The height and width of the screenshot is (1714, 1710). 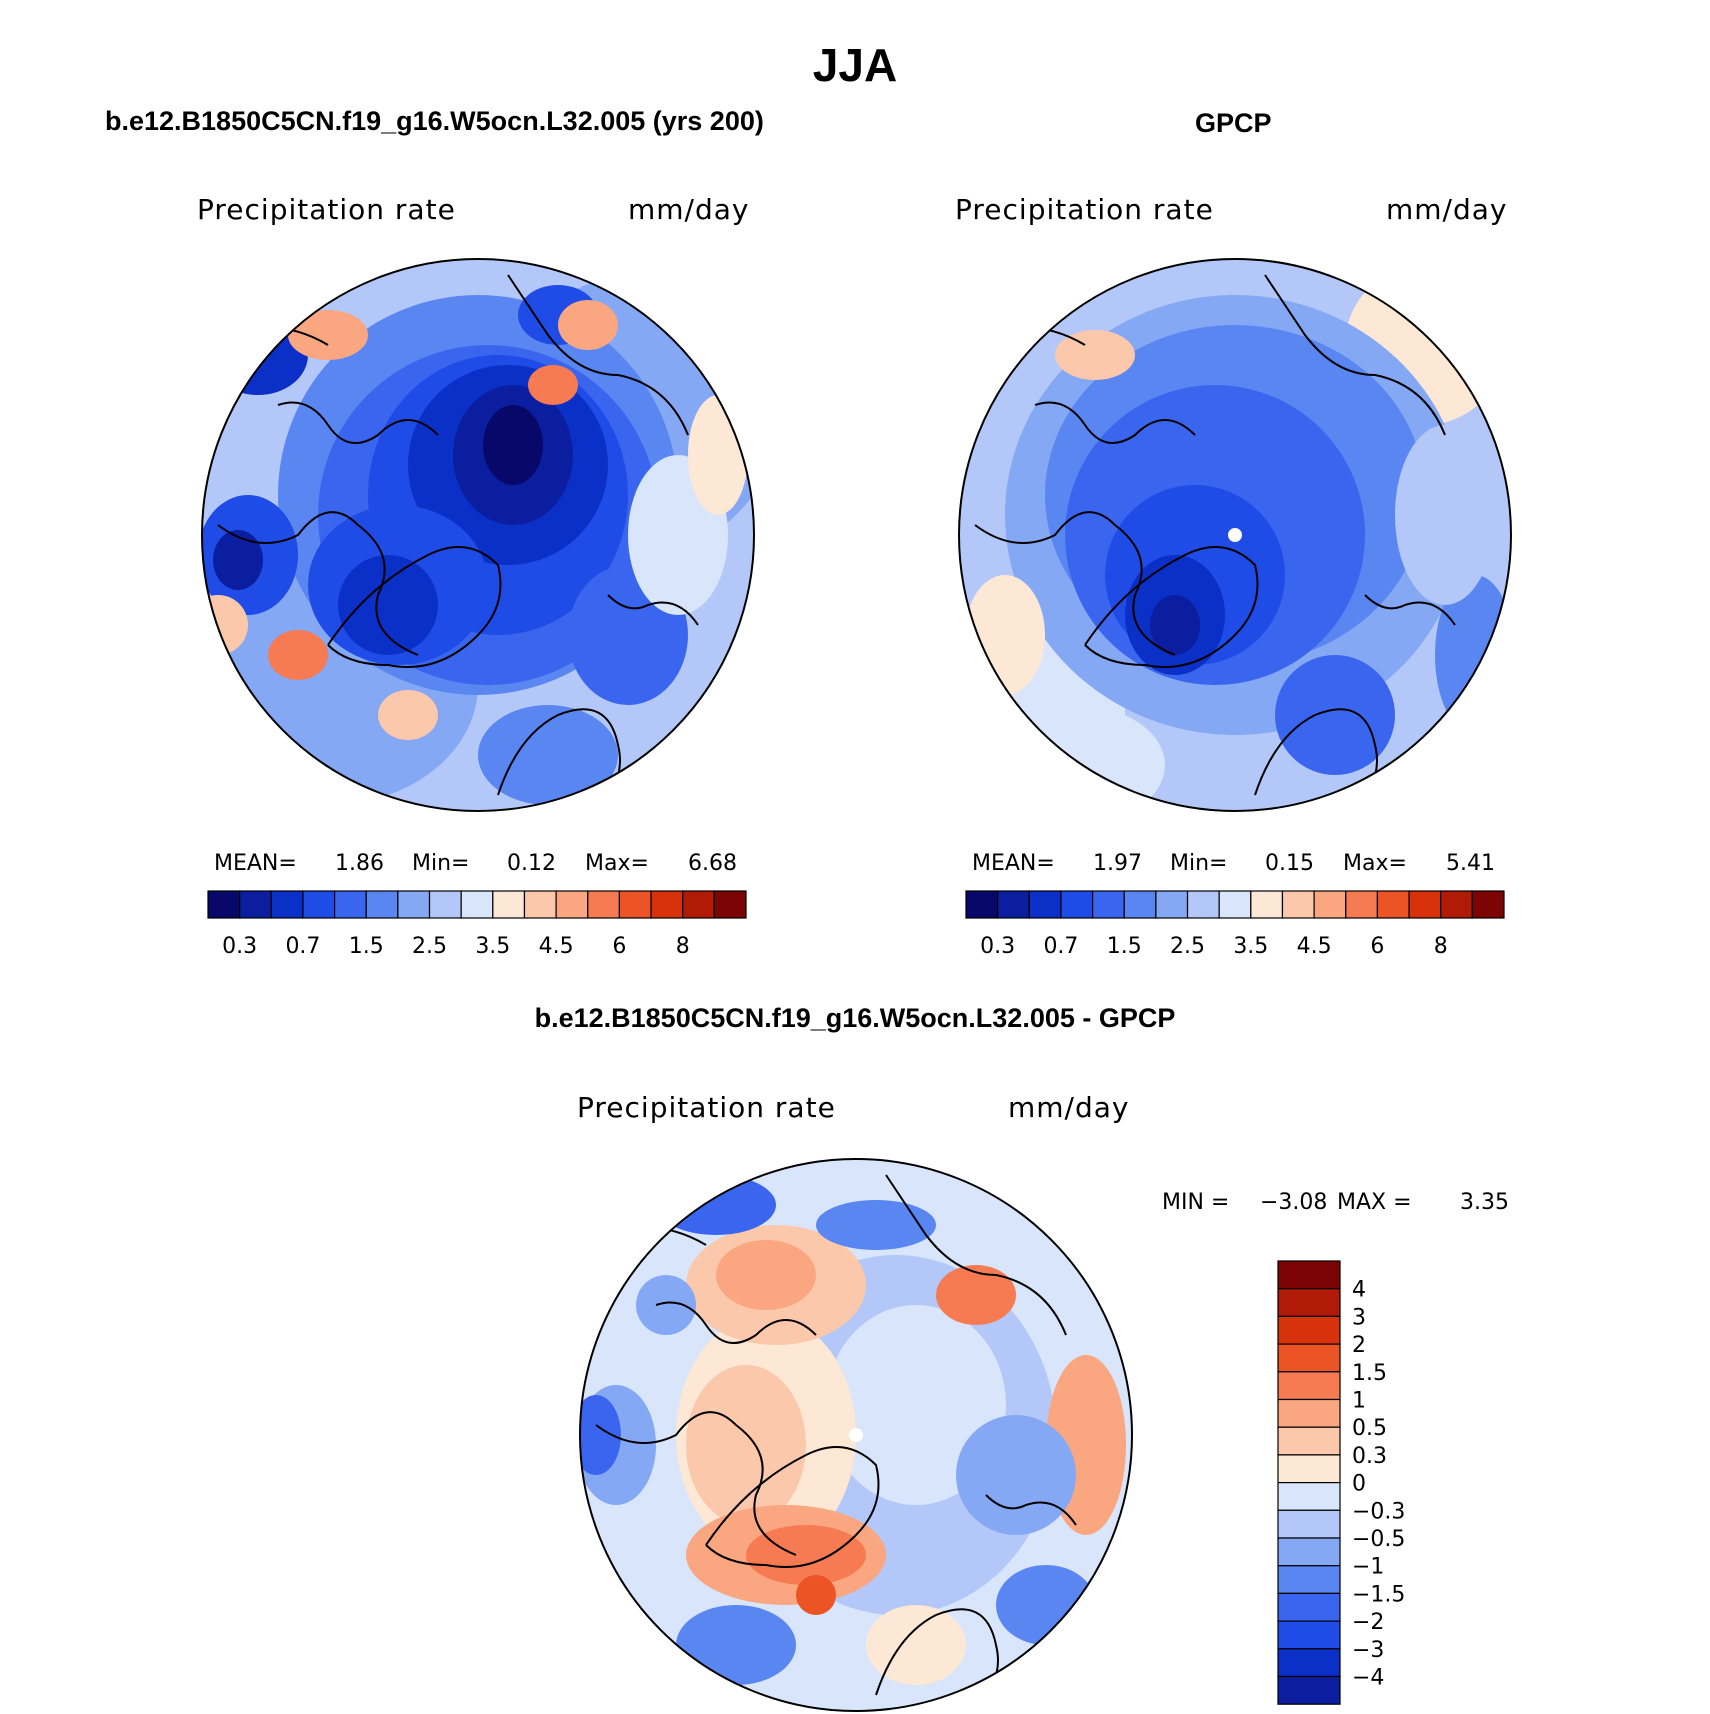 What do you see at coordinates (1368, 1622) in the screenshot?
I see `colorbar-tick-label-12: −2` at bounding box center [1368, 1622].